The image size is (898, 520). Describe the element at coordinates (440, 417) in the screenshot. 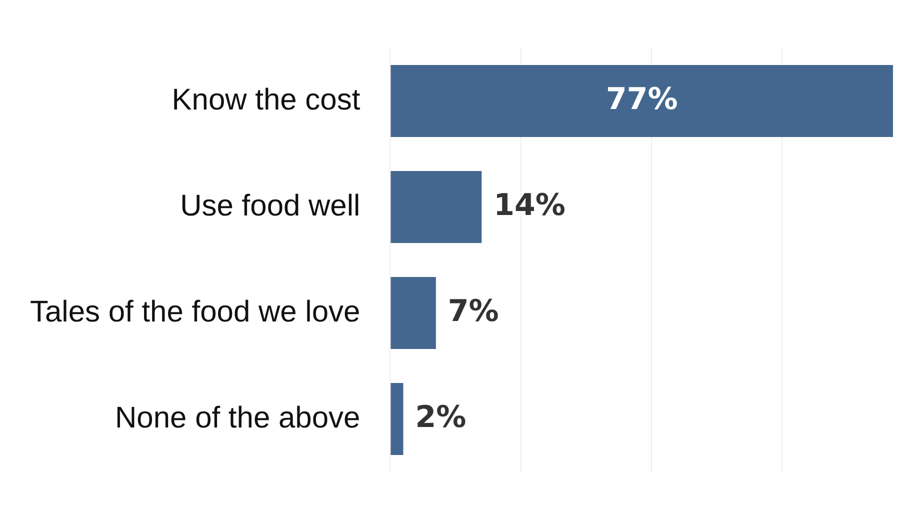

I see `data-label: 2%` at that location.